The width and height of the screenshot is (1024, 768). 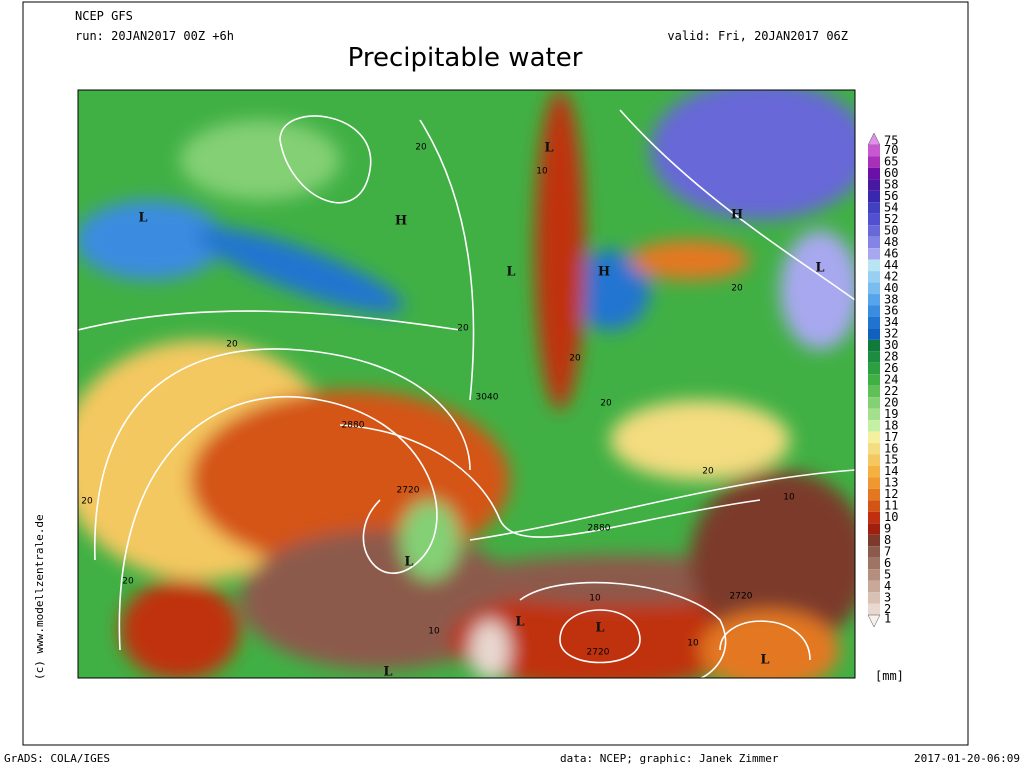 What do you see at coordinates (891, 437) in the screenshot?
I see `colorbar-label: 17` at bounding box center [891, 437].